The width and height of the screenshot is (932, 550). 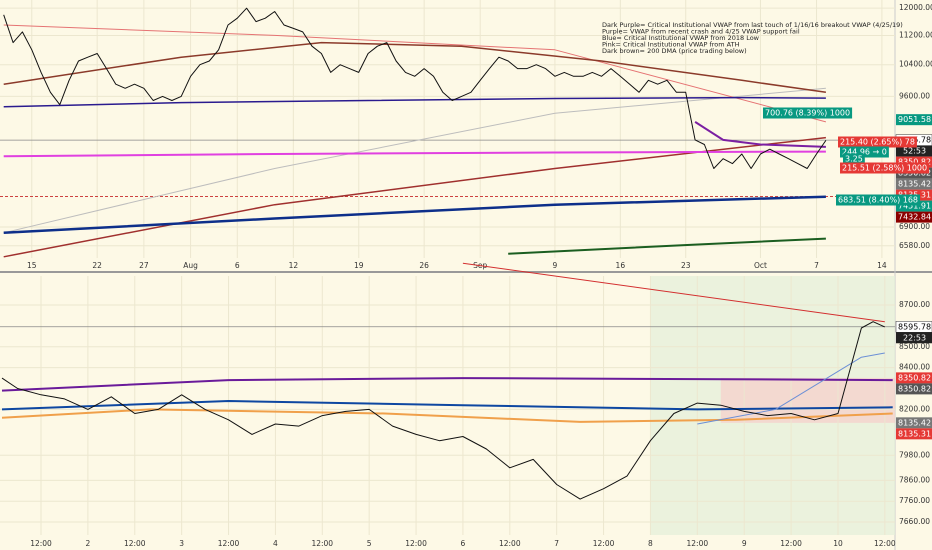 I want to click on x-tick-label: 22, so click(x=97, y=265).